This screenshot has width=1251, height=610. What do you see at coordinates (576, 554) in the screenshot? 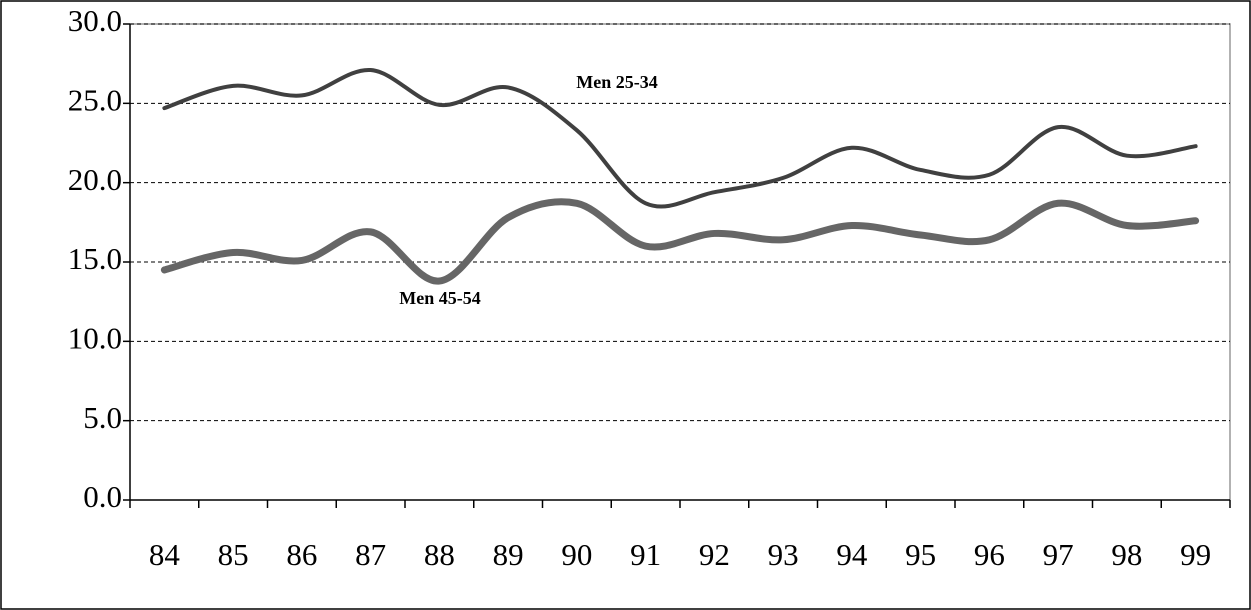
I see `x-tick-label: 90` at bounding box center [576, 554].